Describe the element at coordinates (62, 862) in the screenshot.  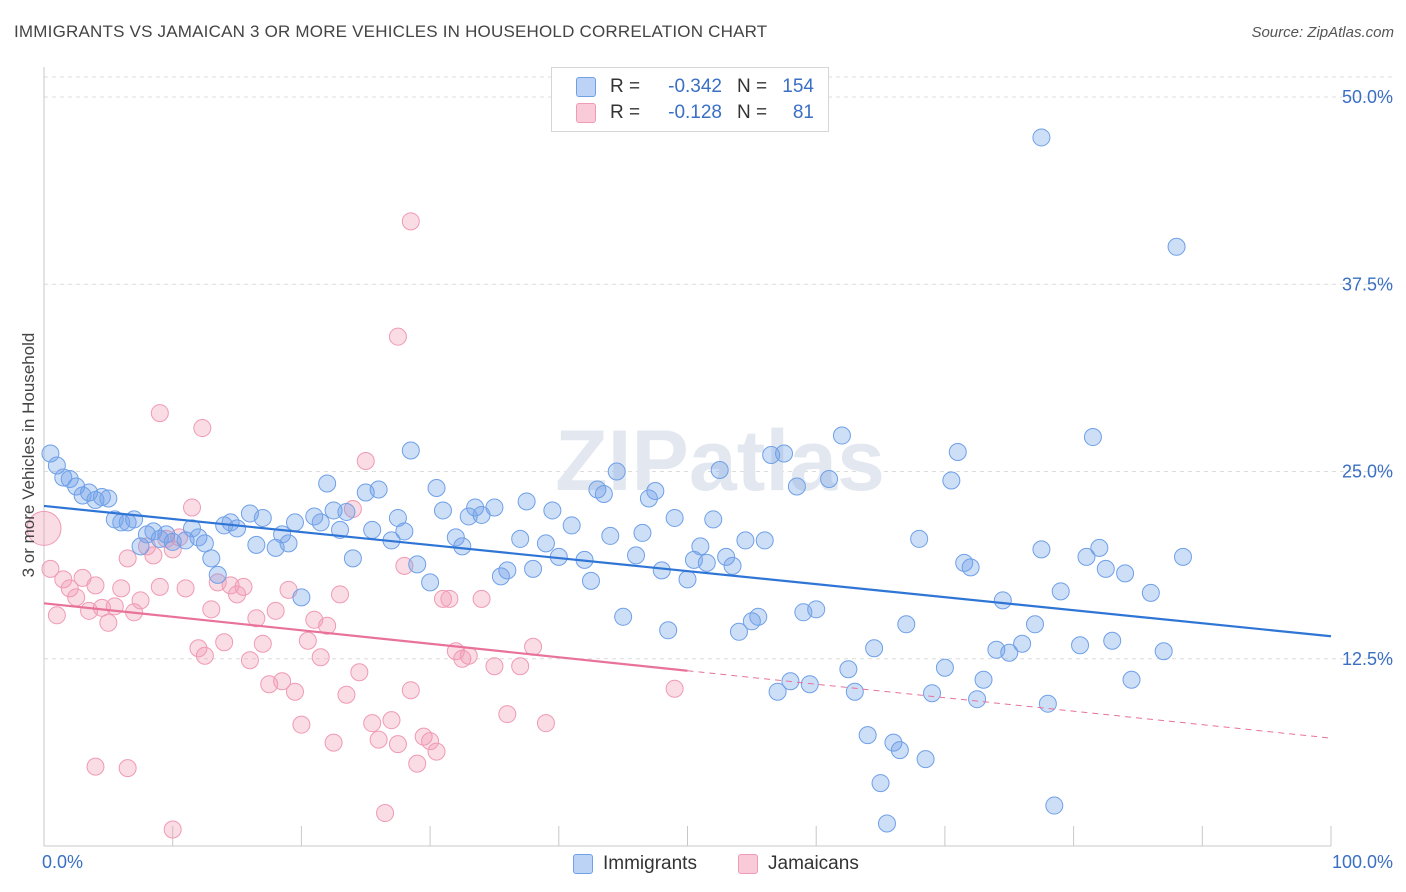
I see `x-tick-label-min: 0.0%` at that location.